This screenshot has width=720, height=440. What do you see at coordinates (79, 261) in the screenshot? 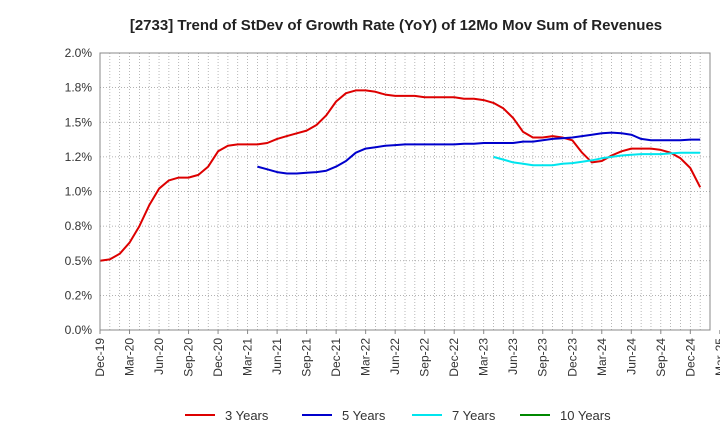
I see `y-tick-label: 0.5%` at bounding box center [79, 261].